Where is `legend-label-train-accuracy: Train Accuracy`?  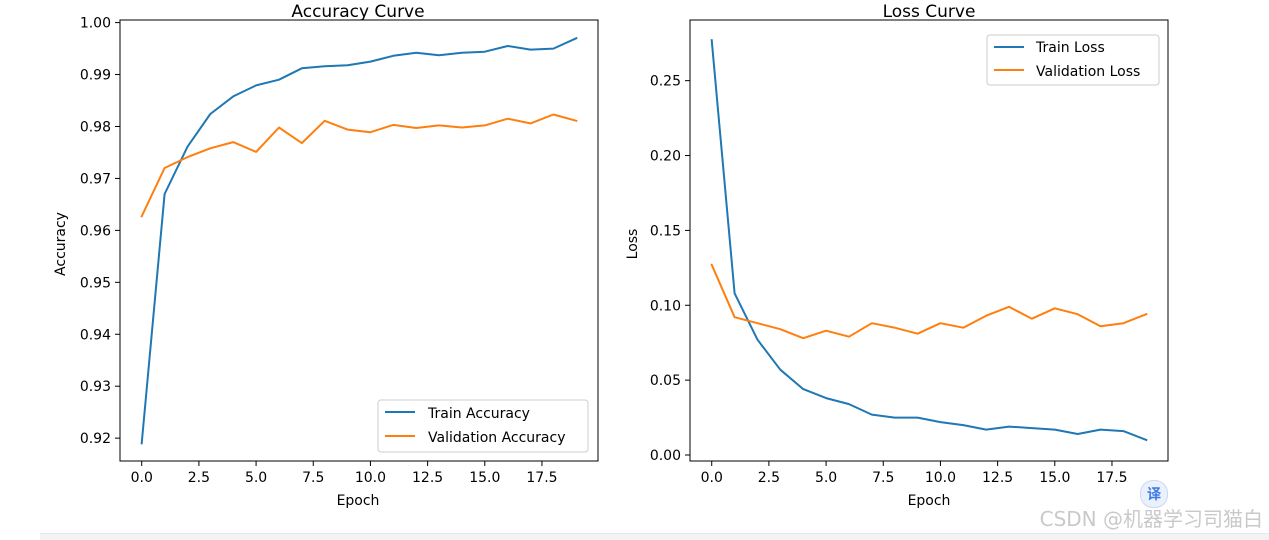 legend-label-train-accuracy: Train Accuracy is located at coordinates (478, 414).